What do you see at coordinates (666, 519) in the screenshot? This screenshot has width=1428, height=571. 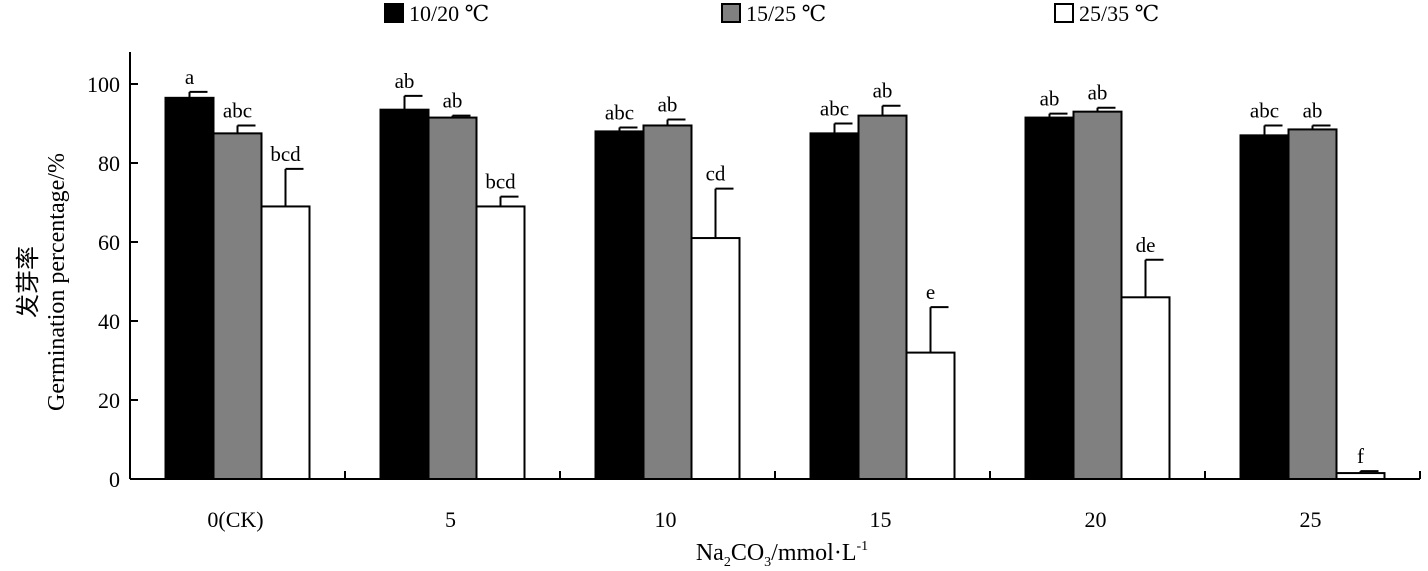 I see `x-tick-label: 10` at bounding box center [666, 519].